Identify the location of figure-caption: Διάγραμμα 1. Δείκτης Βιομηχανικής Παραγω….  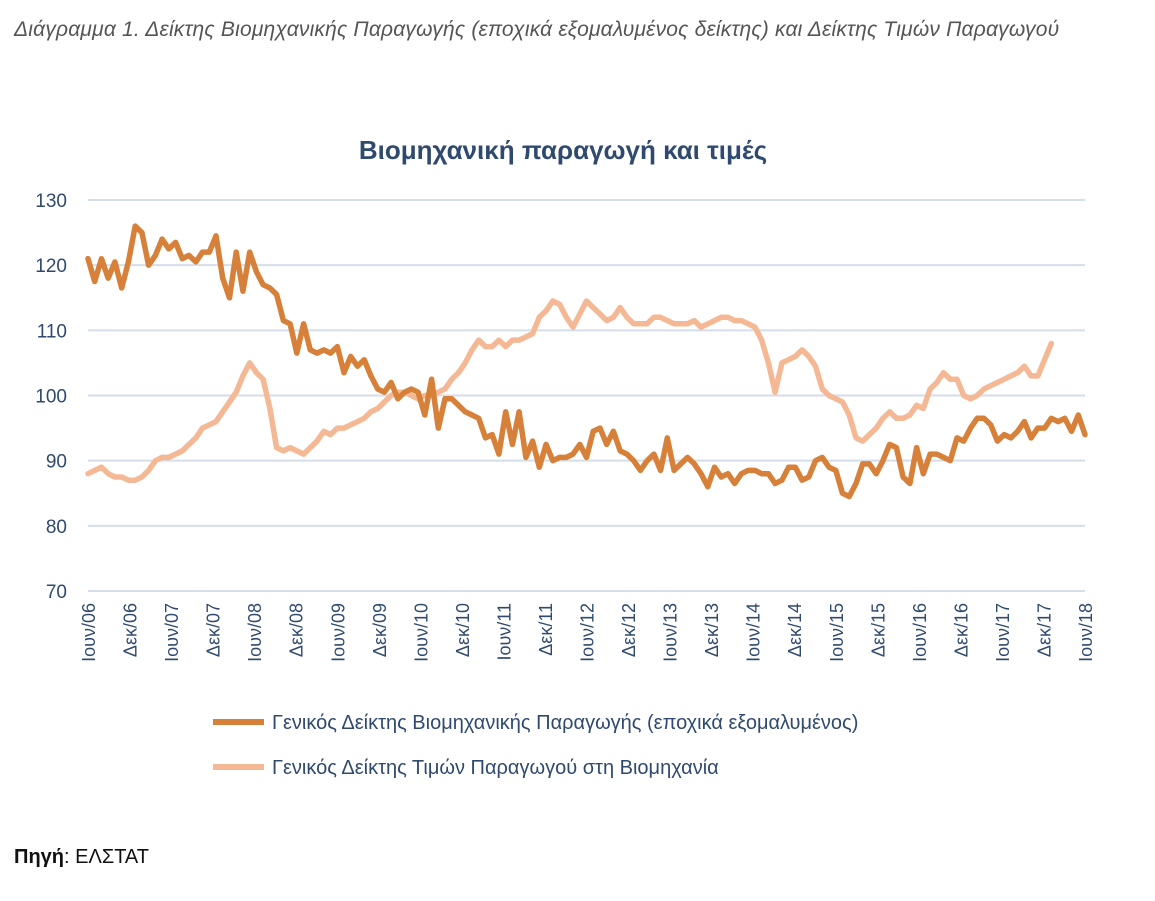
(537, 29).